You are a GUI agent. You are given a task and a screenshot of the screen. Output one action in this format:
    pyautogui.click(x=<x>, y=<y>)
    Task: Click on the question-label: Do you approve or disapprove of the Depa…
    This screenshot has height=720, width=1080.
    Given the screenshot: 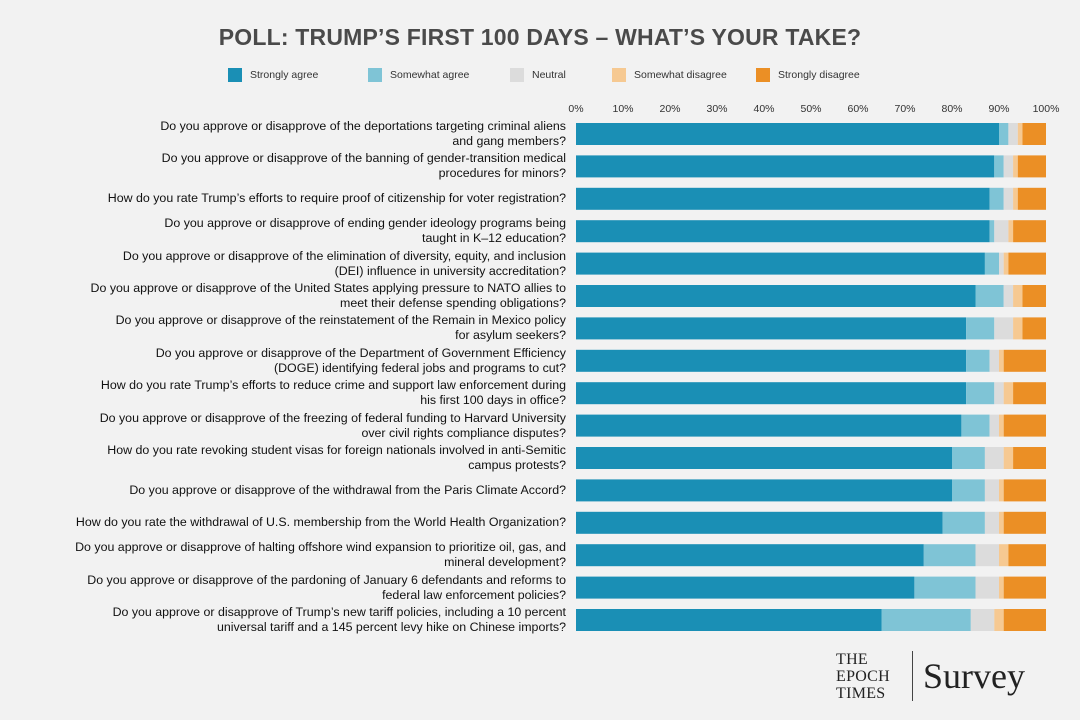 What is the action you would take?
    pyautogui.click(x=360, y=360)
    